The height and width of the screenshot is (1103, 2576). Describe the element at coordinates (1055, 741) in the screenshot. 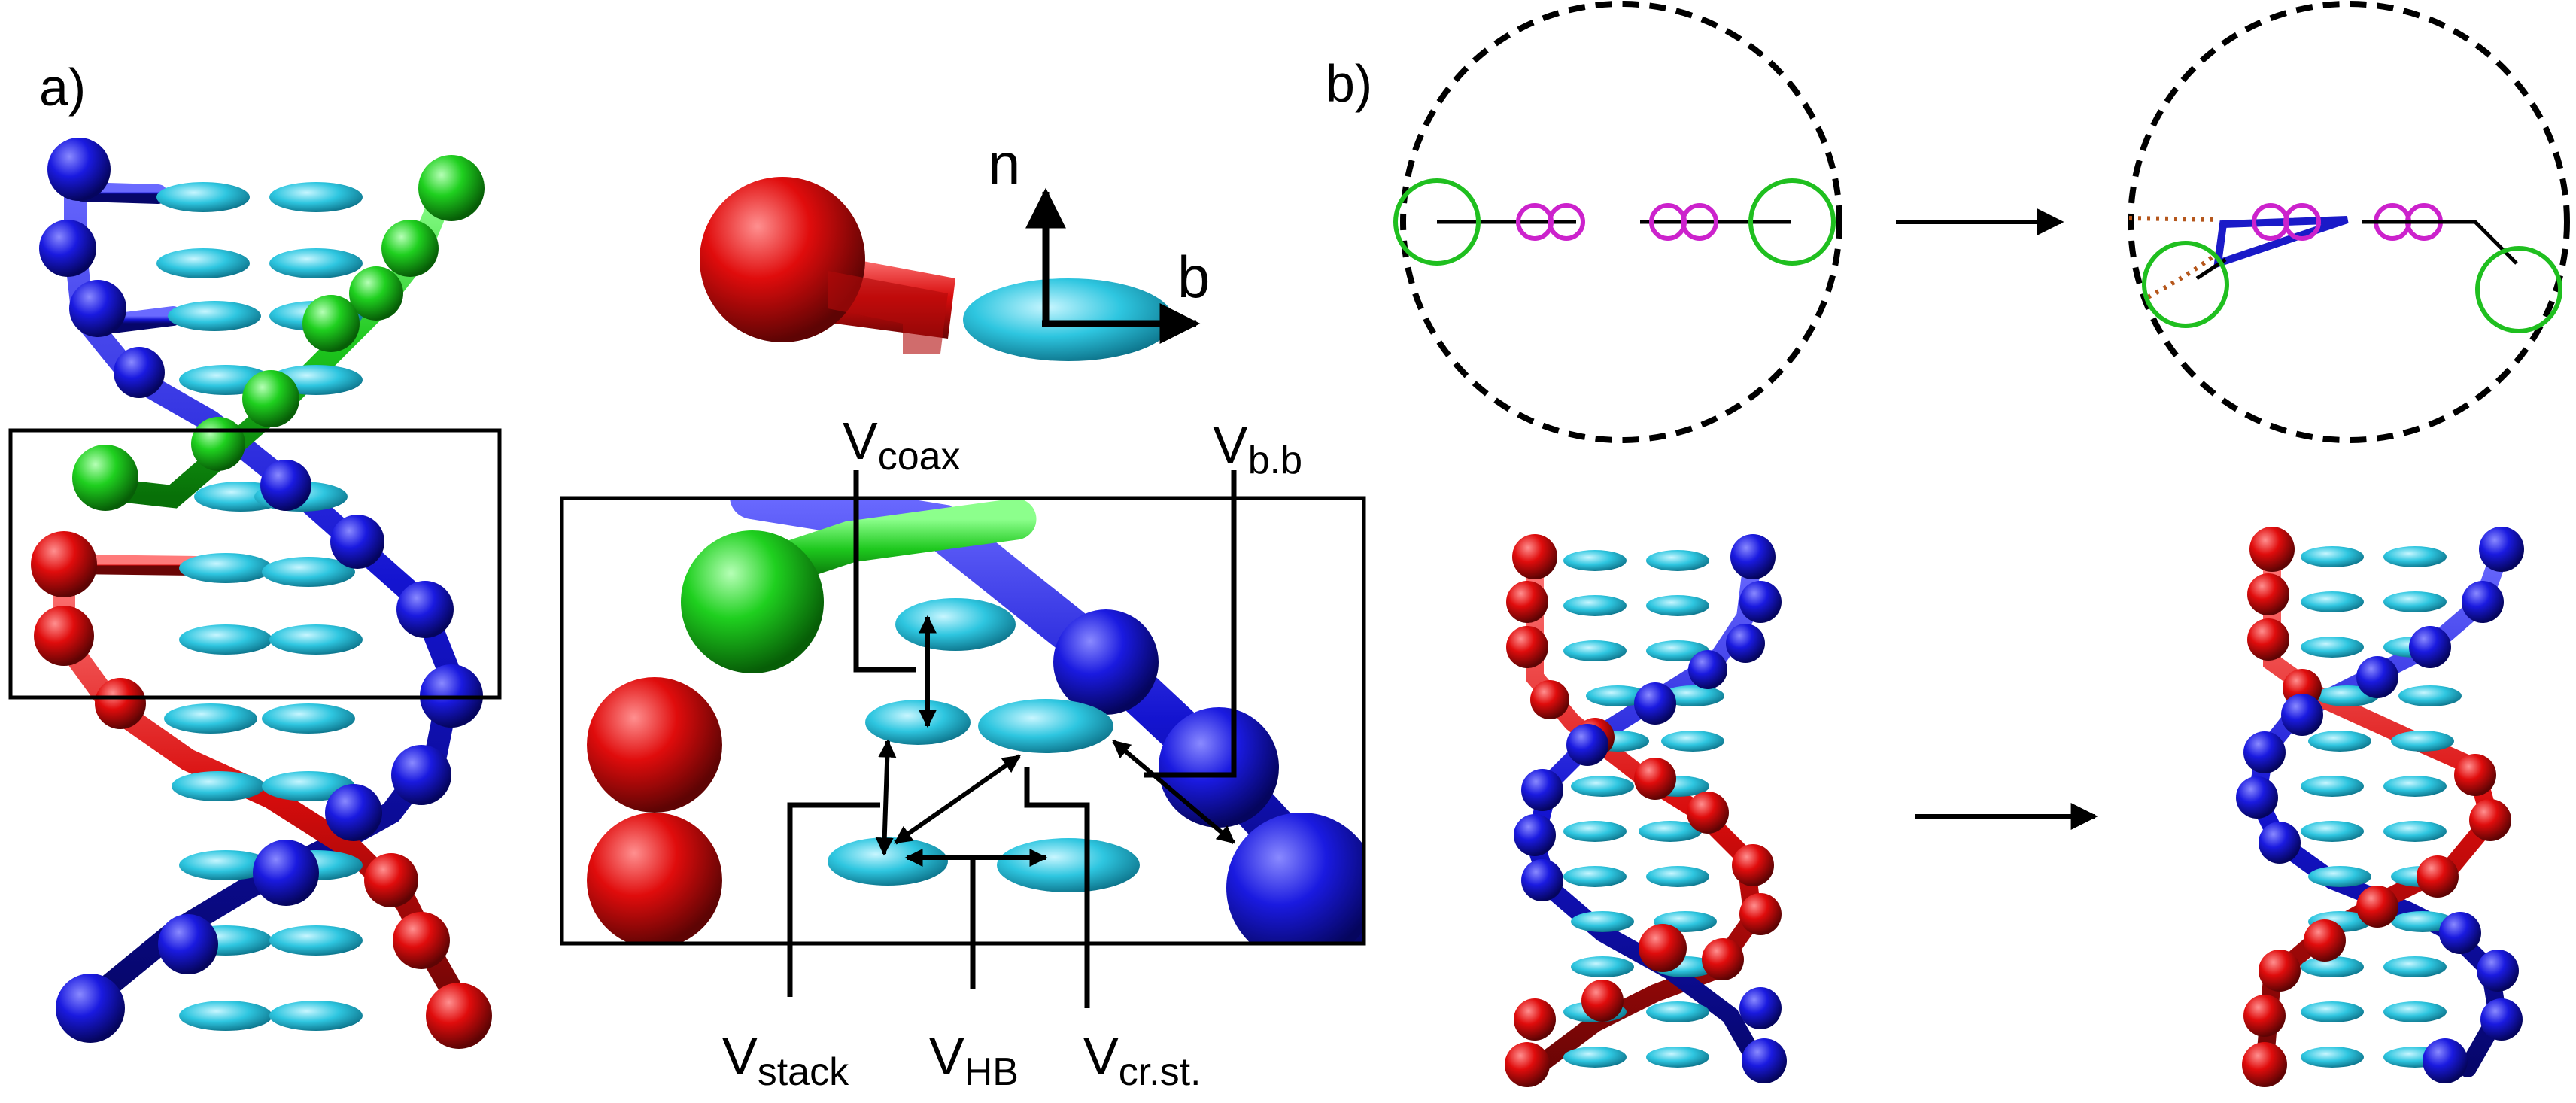

I see `interaction-arrows` at that location.